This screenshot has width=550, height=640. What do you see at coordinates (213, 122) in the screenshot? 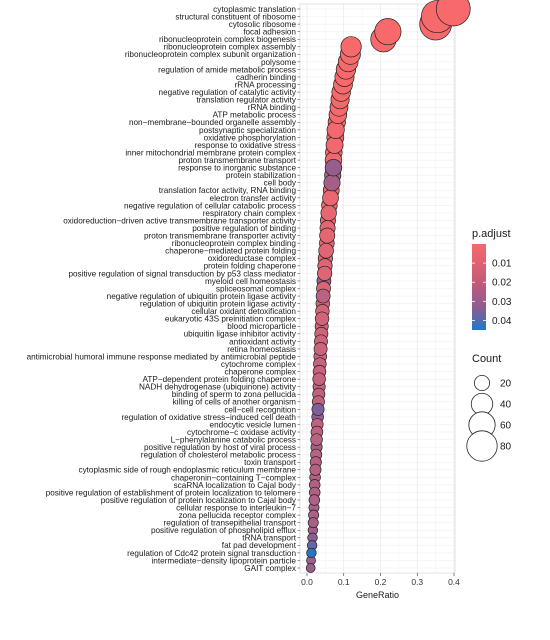
I see `term-label: non−membrane−bounded organelle assembly` at bounding box center [213, 122].